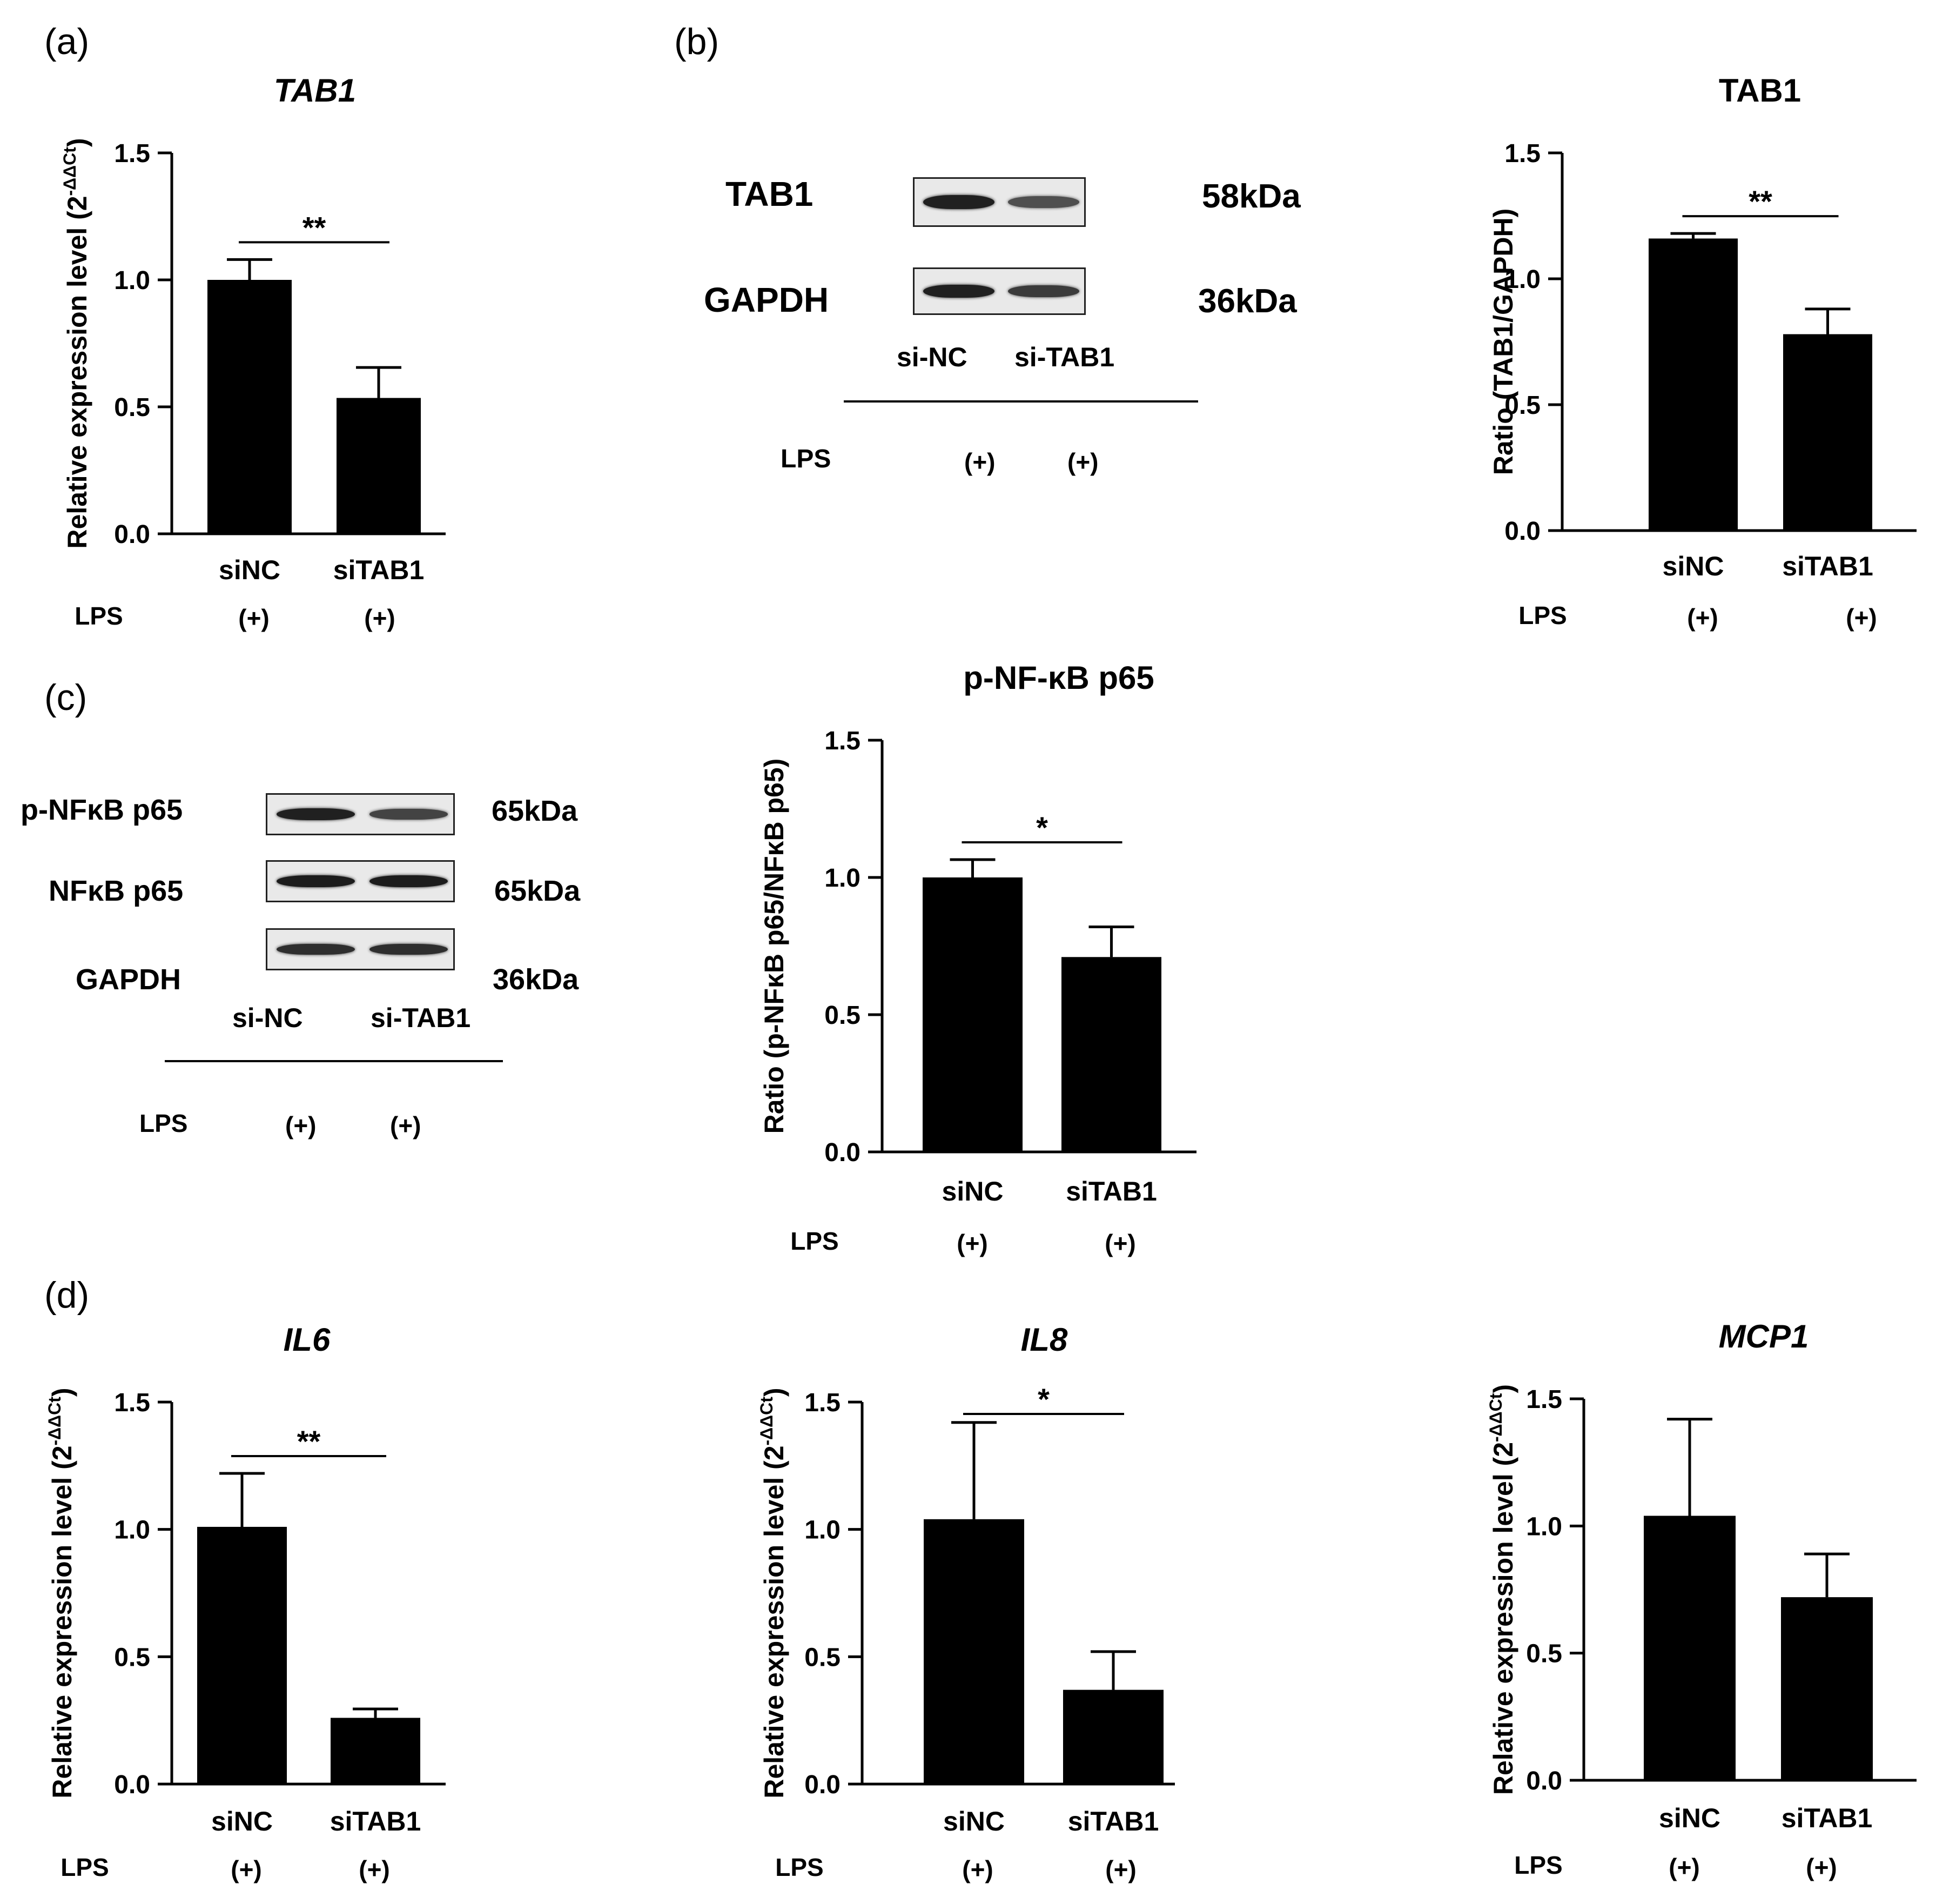  Describe the element at coordinates (246, 1869) in the screenshot. I see `chart-d1-lps-value-0: (+)` at that location.